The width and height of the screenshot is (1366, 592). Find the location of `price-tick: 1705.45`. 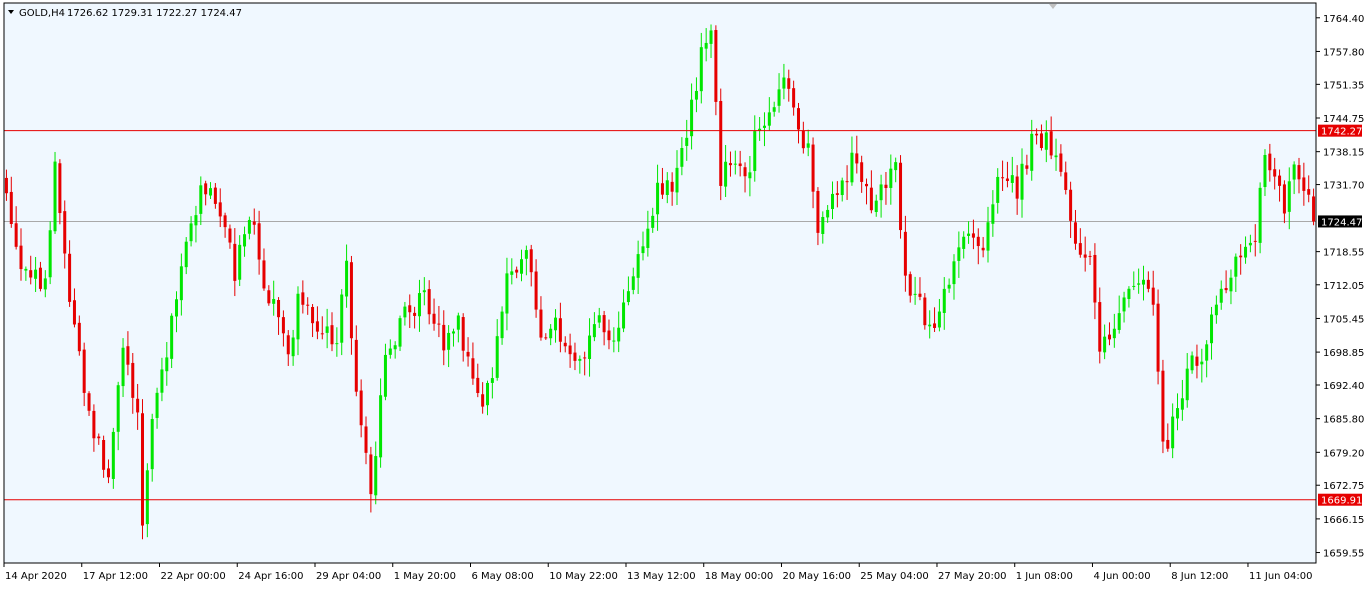

price-tick: 1705.45 is located at coordinates (1340, 319).